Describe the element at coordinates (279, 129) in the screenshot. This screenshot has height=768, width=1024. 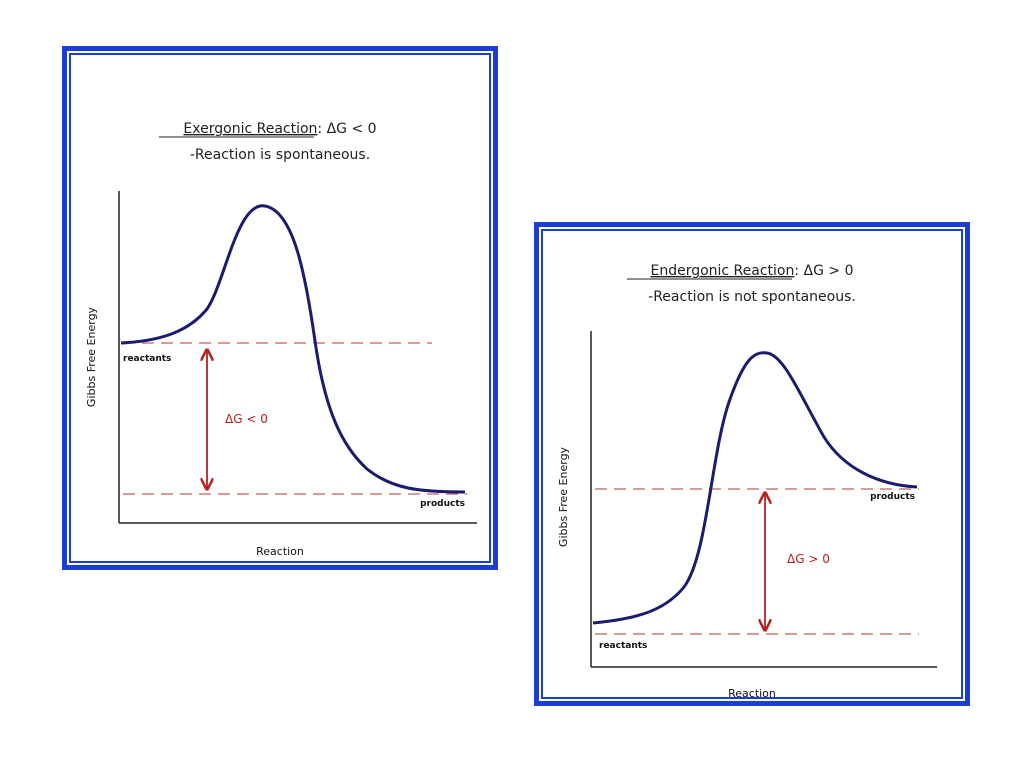
I see `exergonic-title: Exergonic Reaction: ΔG < 0` at that location.